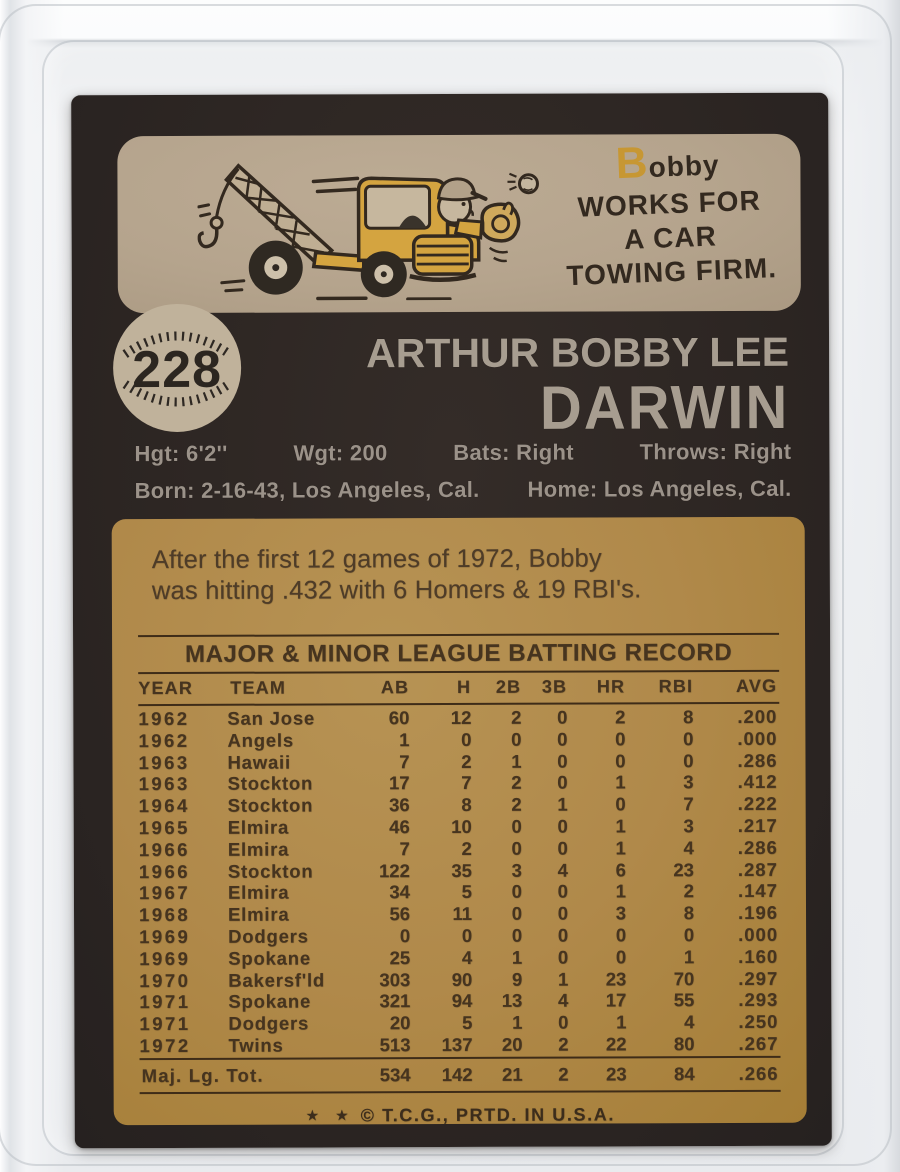  Describe the element at coordinates (459, 1001) in the screenshot. I see `table-row: 1971 Spokane 321 94 13 4 17 55 .293` at that location.